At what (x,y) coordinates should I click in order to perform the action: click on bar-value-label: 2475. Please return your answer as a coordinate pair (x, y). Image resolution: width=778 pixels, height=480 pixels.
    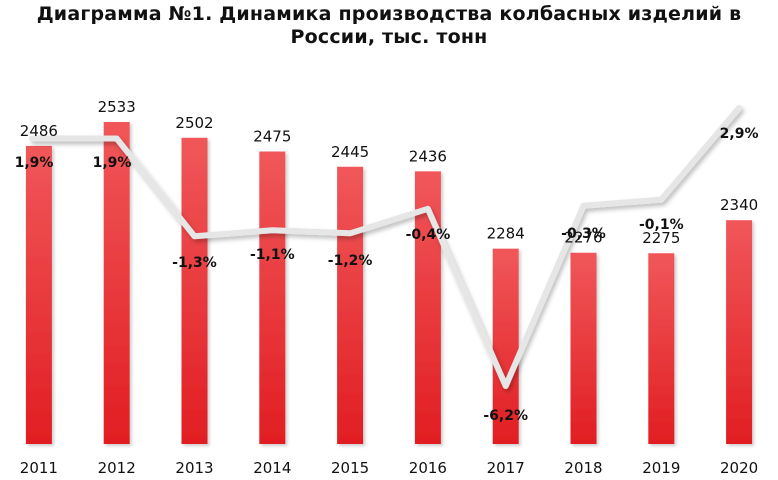
    Looking at the image, I should click on (272, 137).